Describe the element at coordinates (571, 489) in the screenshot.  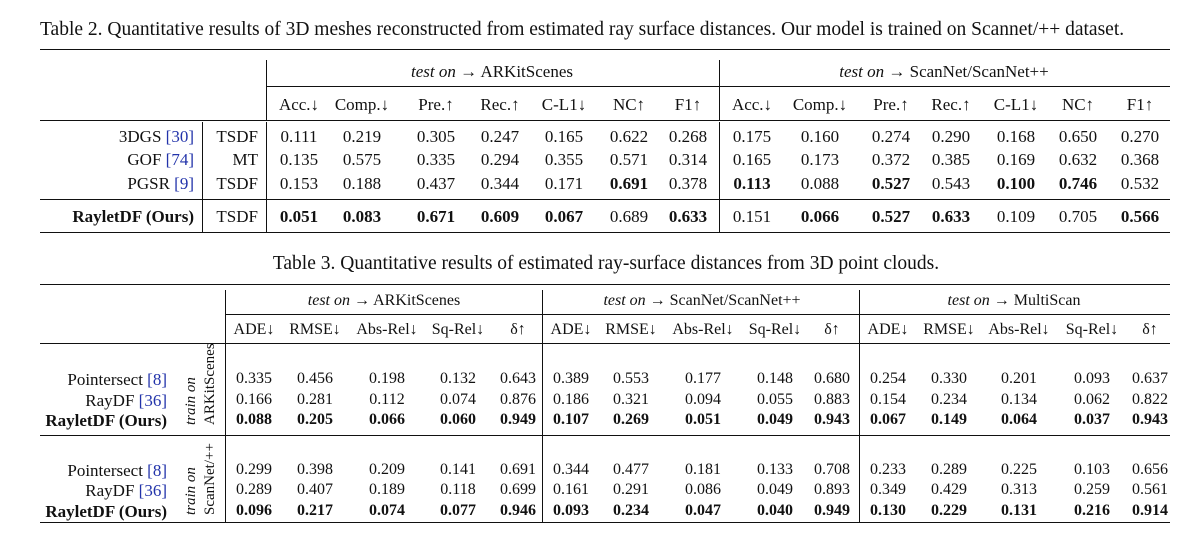
I see `value-cell: 0.161` at that location.